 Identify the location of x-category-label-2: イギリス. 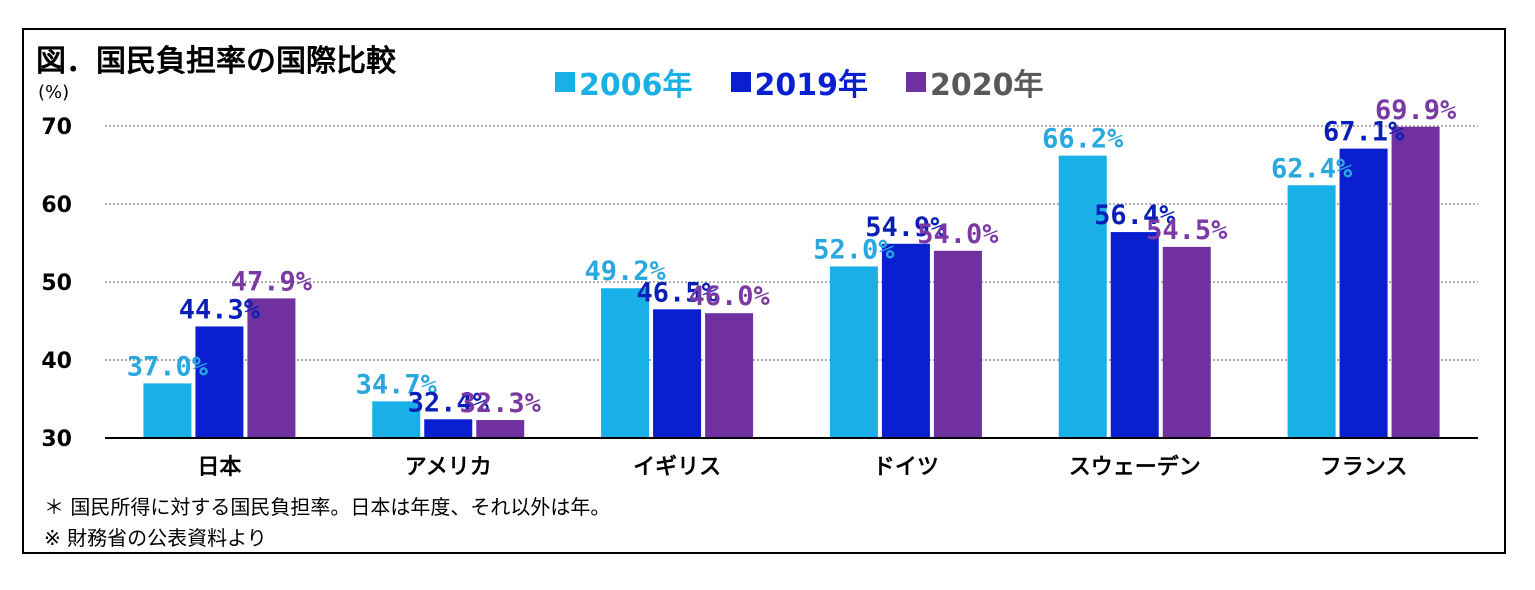
(677, 467).